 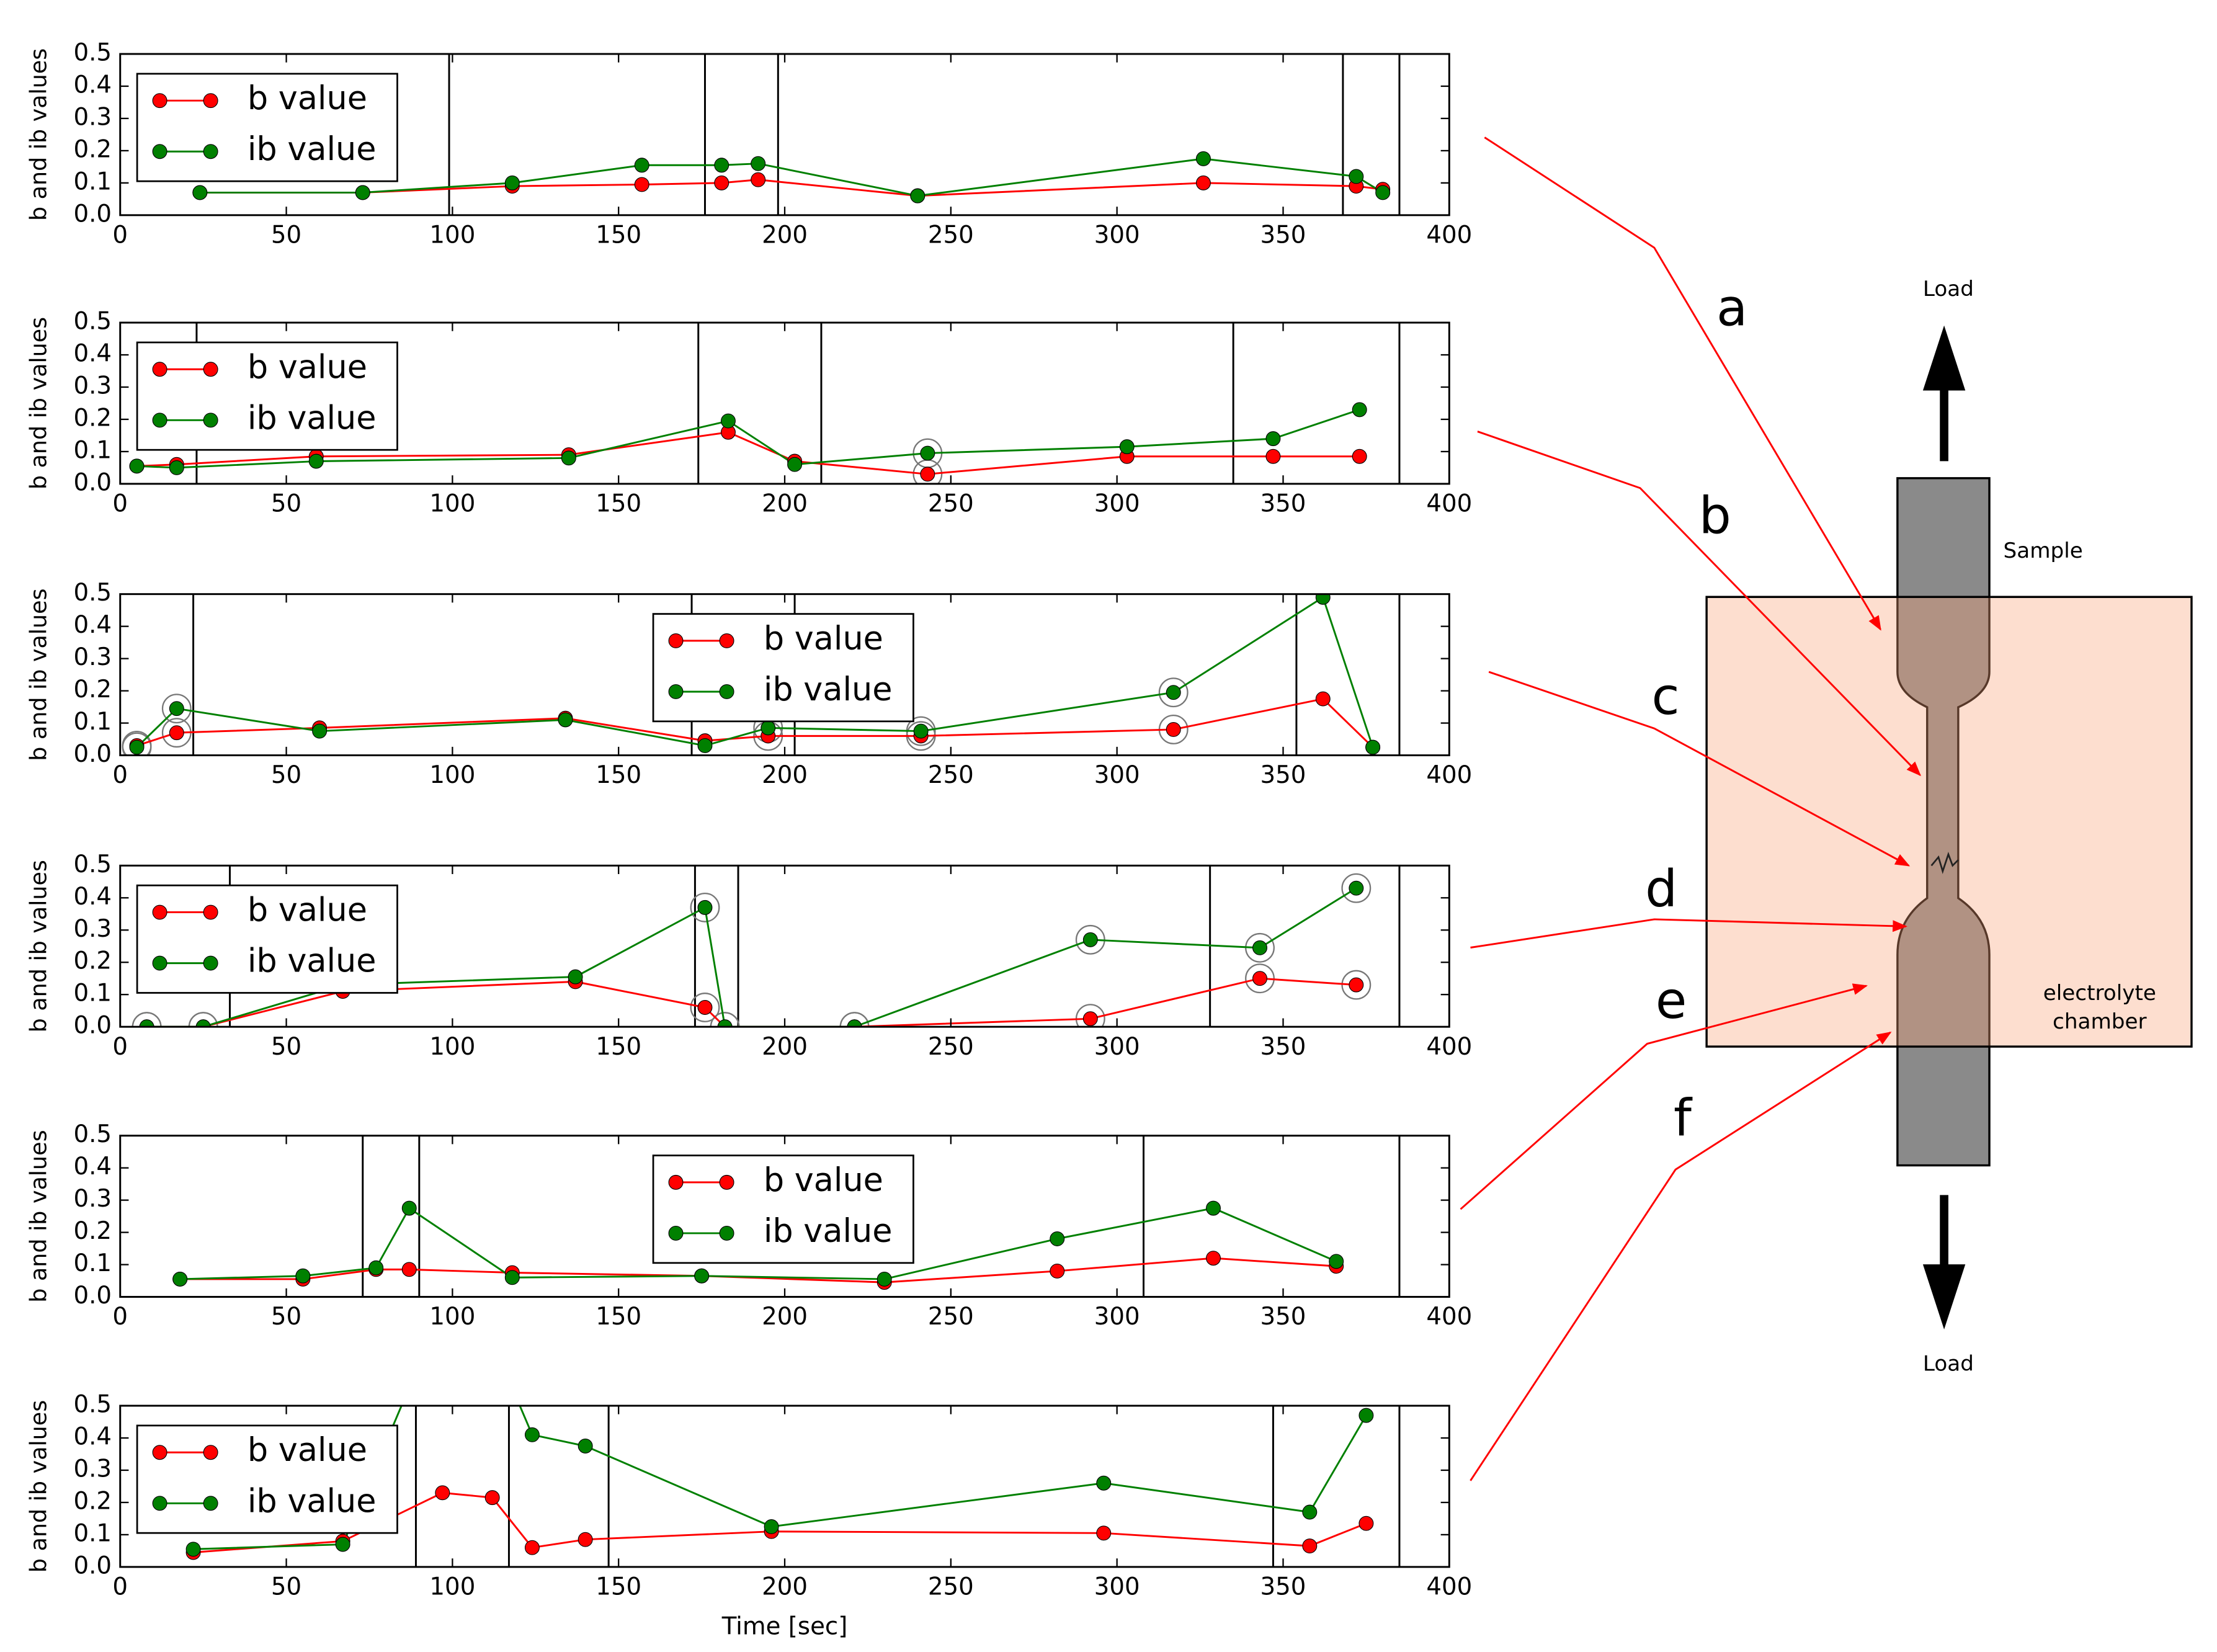 I want to click on panel-label: d, so click(x=1661, y=889).